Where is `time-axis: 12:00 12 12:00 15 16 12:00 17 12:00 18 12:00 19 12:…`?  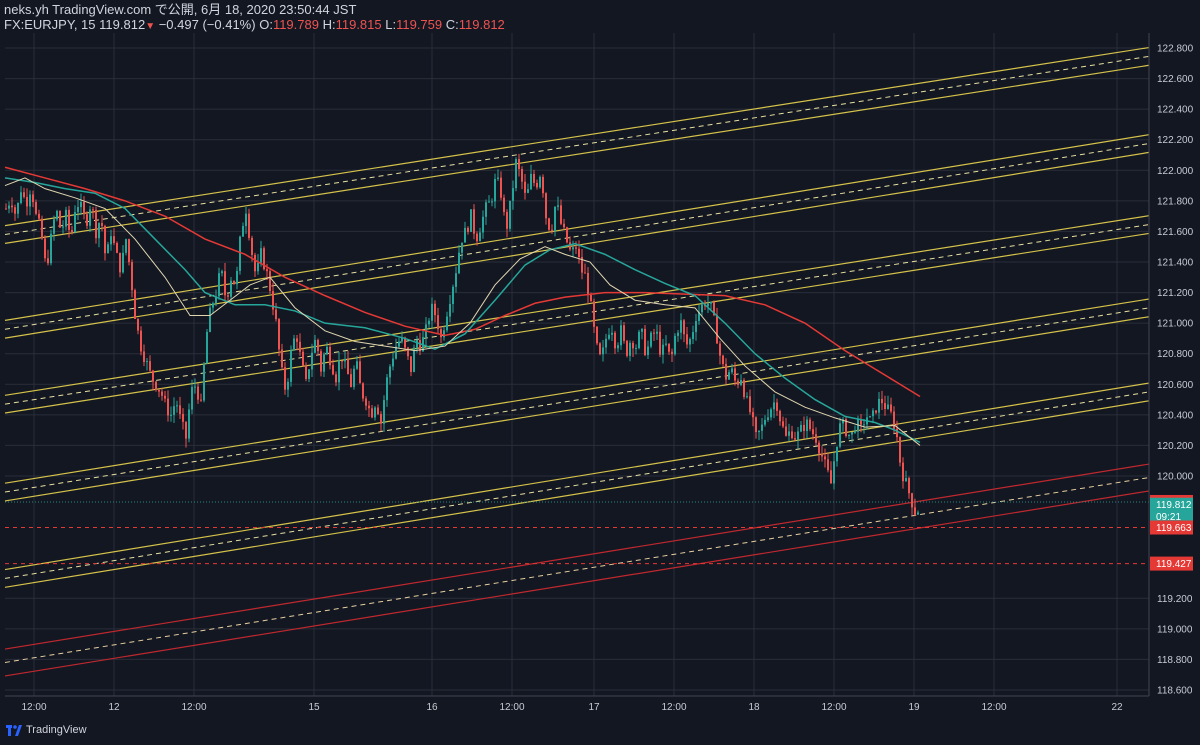 time-axis: 12:00 12 12:00 15 16 12:00 17 12:00 18 12:00 19 12:… is located at coordinates (577, 704).